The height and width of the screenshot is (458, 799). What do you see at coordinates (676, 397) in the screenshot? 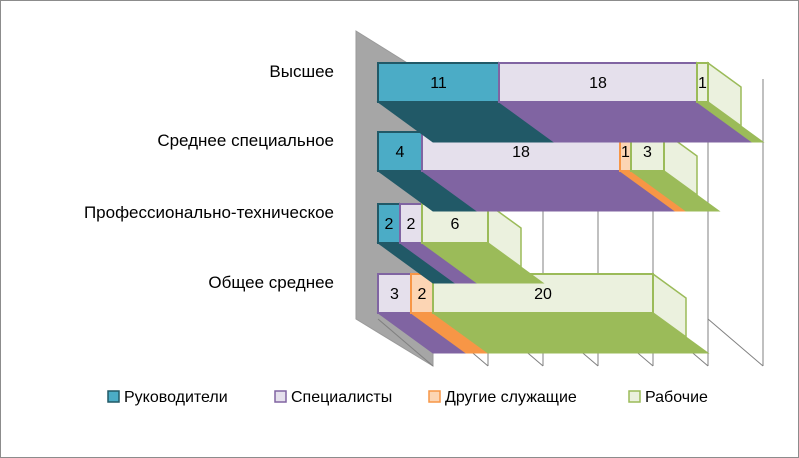
I see `legend-label: Рабочие` at bounding box center [676, 397].